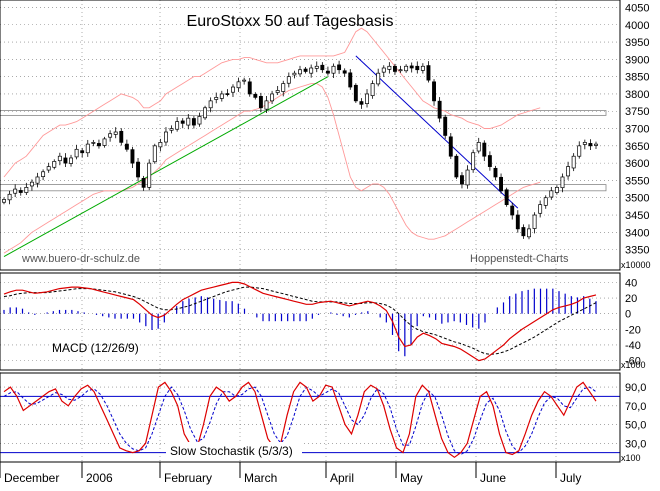 Image resolution: width=660 pixels, height=491 pixels. Describe the element at coordinates (80, 259) in the screenshot. I see `watermark-left: www.buero-dr-schulz.de` at that location.